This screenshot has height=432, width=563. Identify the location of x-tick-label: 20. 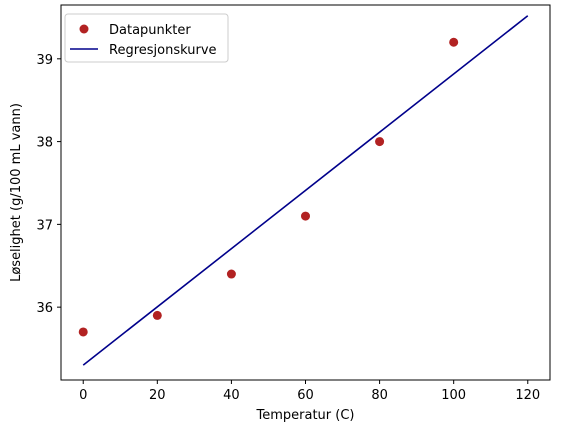
(157, 395).